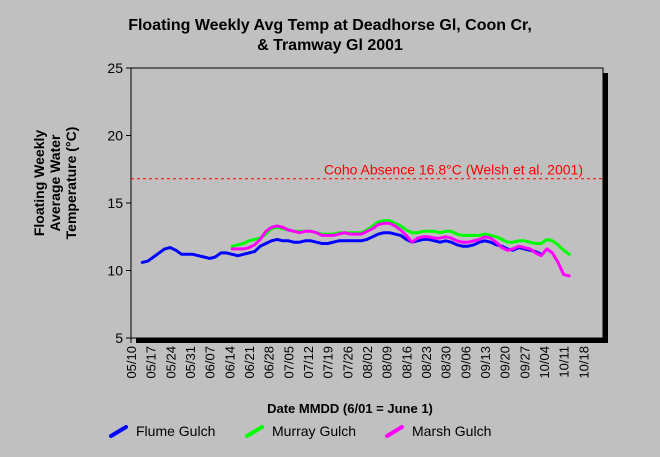 The height and width of the screenshot is (457, 660). I want to click on x-tick-label: 09/27, so click(524, 362).